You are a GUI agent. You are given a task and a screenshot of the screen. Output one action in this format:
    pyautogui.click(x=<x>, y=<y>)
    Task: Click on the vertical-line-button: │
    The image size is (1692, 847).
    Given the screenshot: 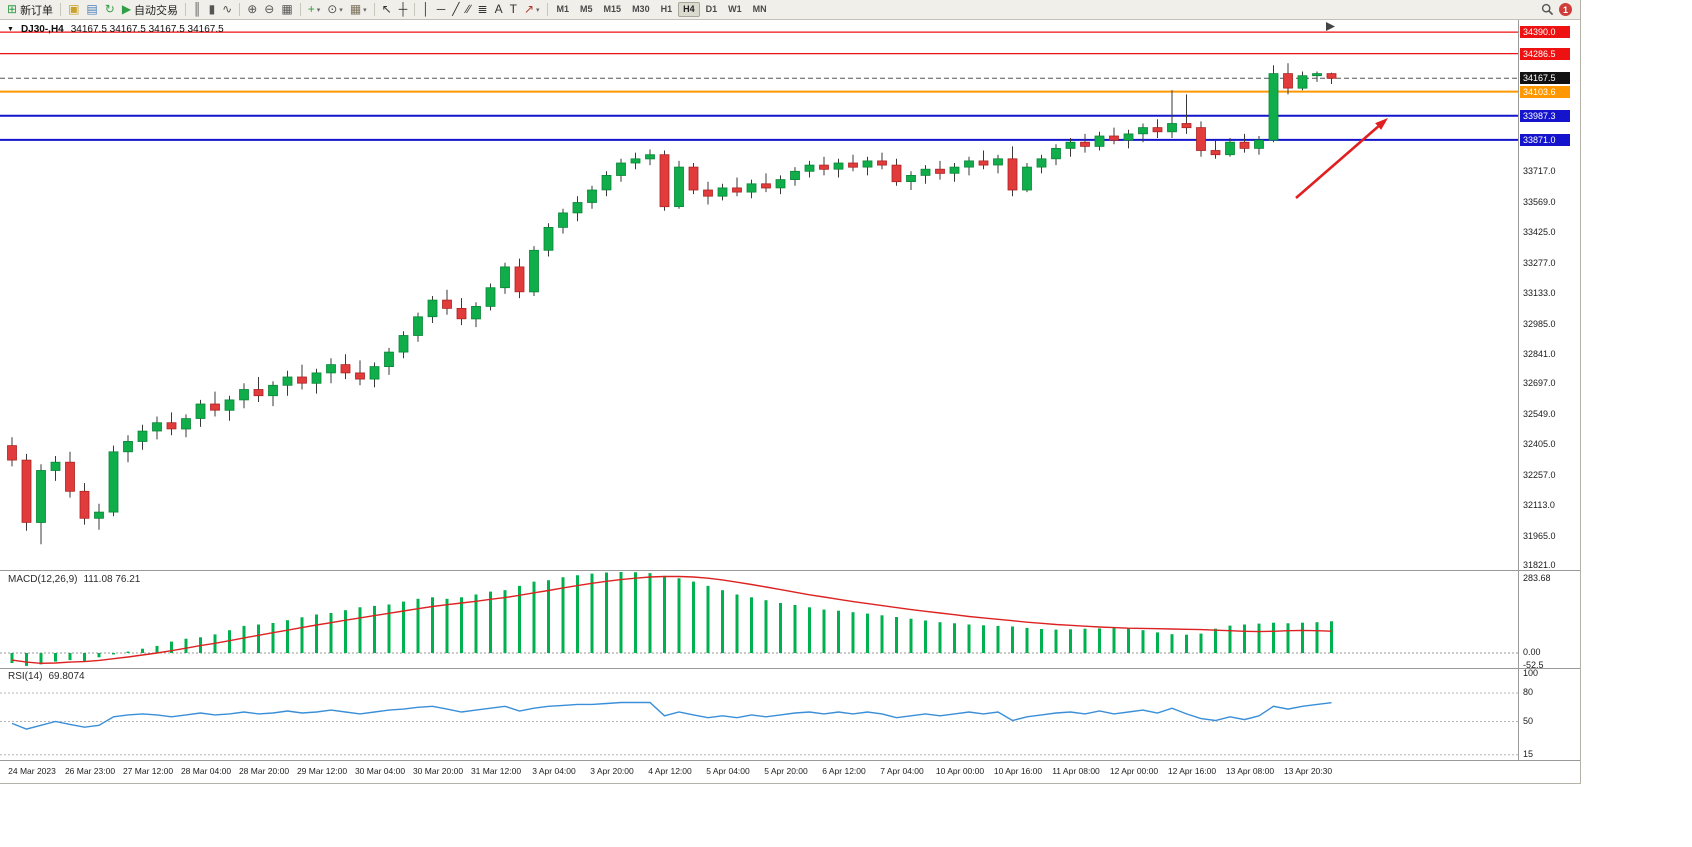 What is the action you would take?
    pyautogui.click(x=426, y=9)
    